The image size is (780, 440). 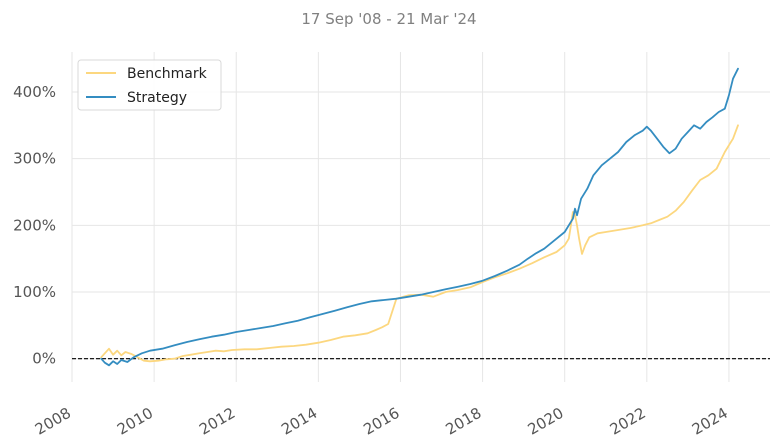 What do you see at coordinates (388, 19) in the screenshot?
I see `chart-subtitle: 17 Sep '08 - 21 Mar '24` at bounding box center [388, 19].